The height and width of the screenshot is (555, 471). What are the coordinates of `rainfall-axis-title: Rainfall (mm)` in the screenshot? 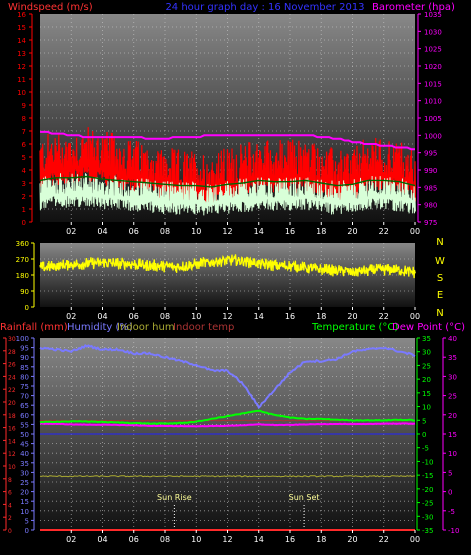 It's located at (34, 327).